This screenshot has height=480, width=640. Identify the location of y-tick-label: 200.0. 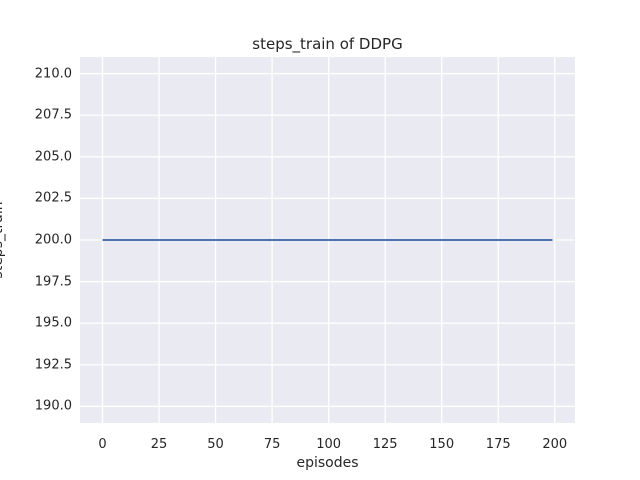
(53, 240).